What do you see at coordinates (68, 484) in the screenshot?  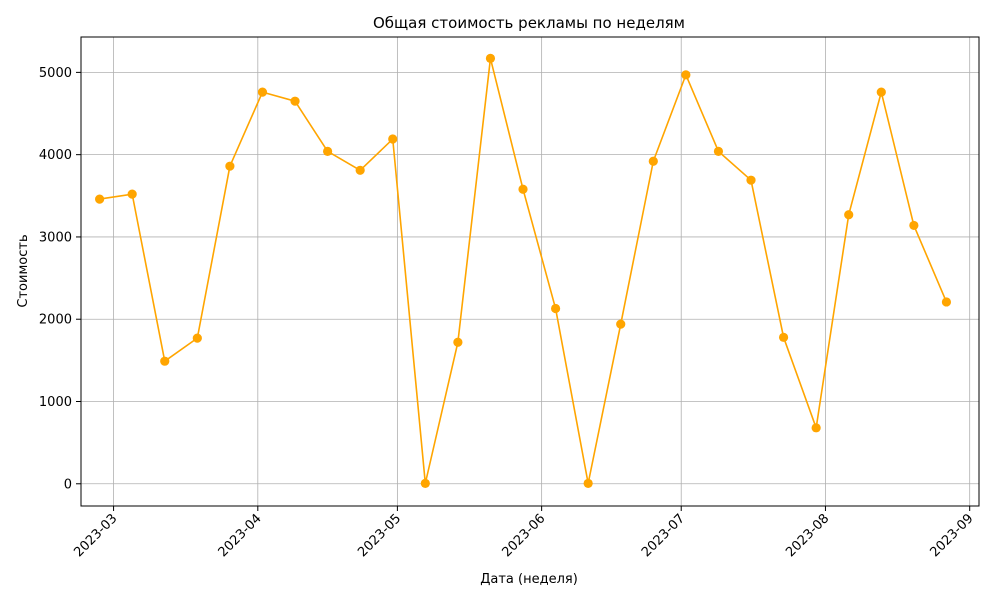 I see `y-tick-label: 0` at bounding box center [68, 484].